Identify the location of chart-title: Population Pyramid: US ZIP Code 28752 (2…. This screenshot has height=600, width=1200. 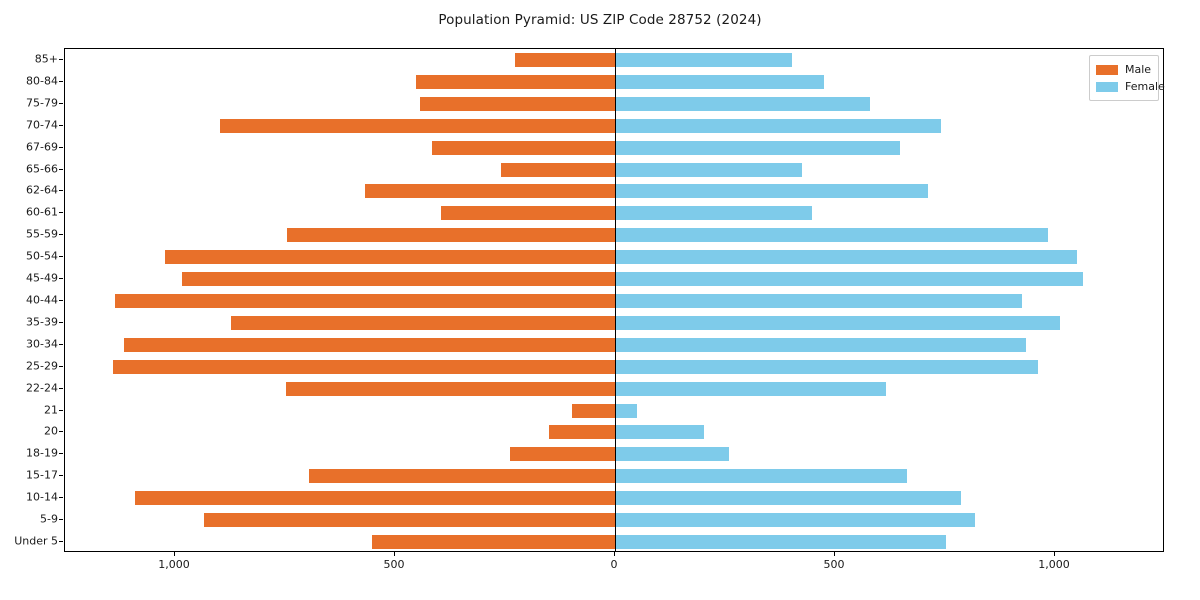
(600, 20).